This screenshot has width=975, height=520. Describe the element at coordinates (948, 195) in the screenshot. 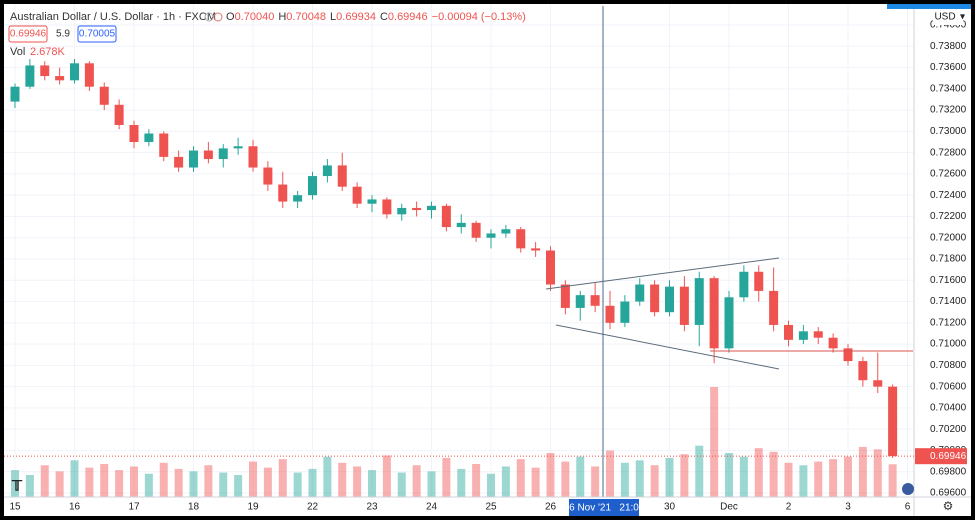

I see `y-tick-label: 0.72400` at that location.